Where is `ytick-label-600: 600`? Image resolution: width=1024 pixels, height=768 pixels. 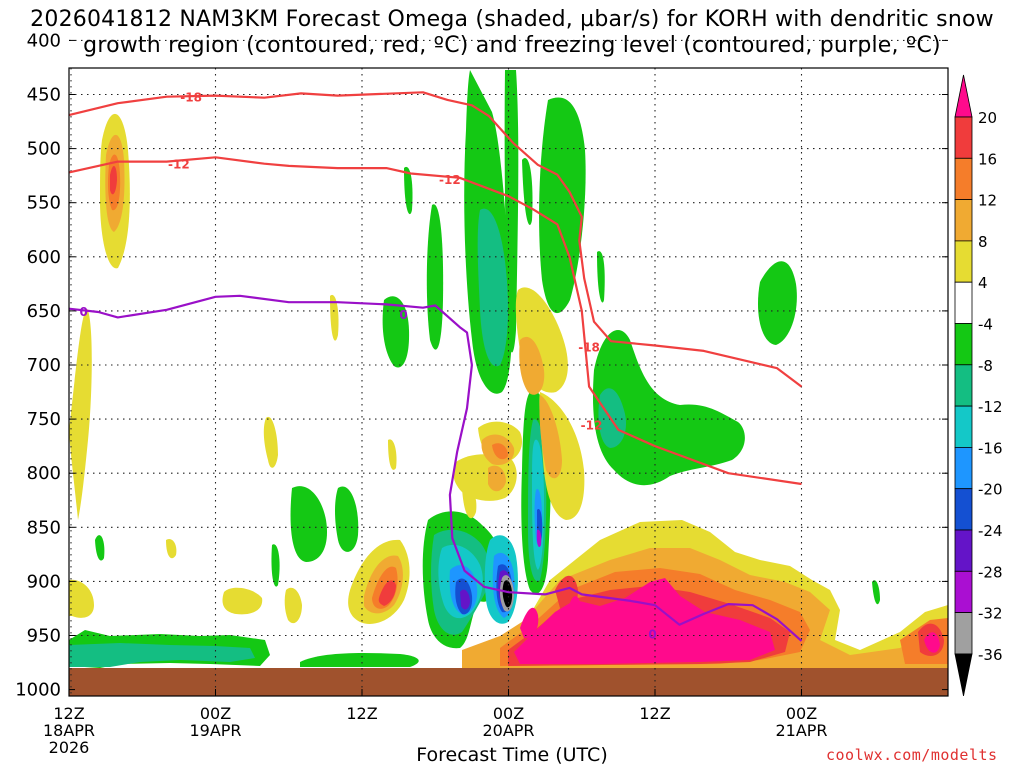
ytick-label-600: 600 is located at coordinates (44, 257).